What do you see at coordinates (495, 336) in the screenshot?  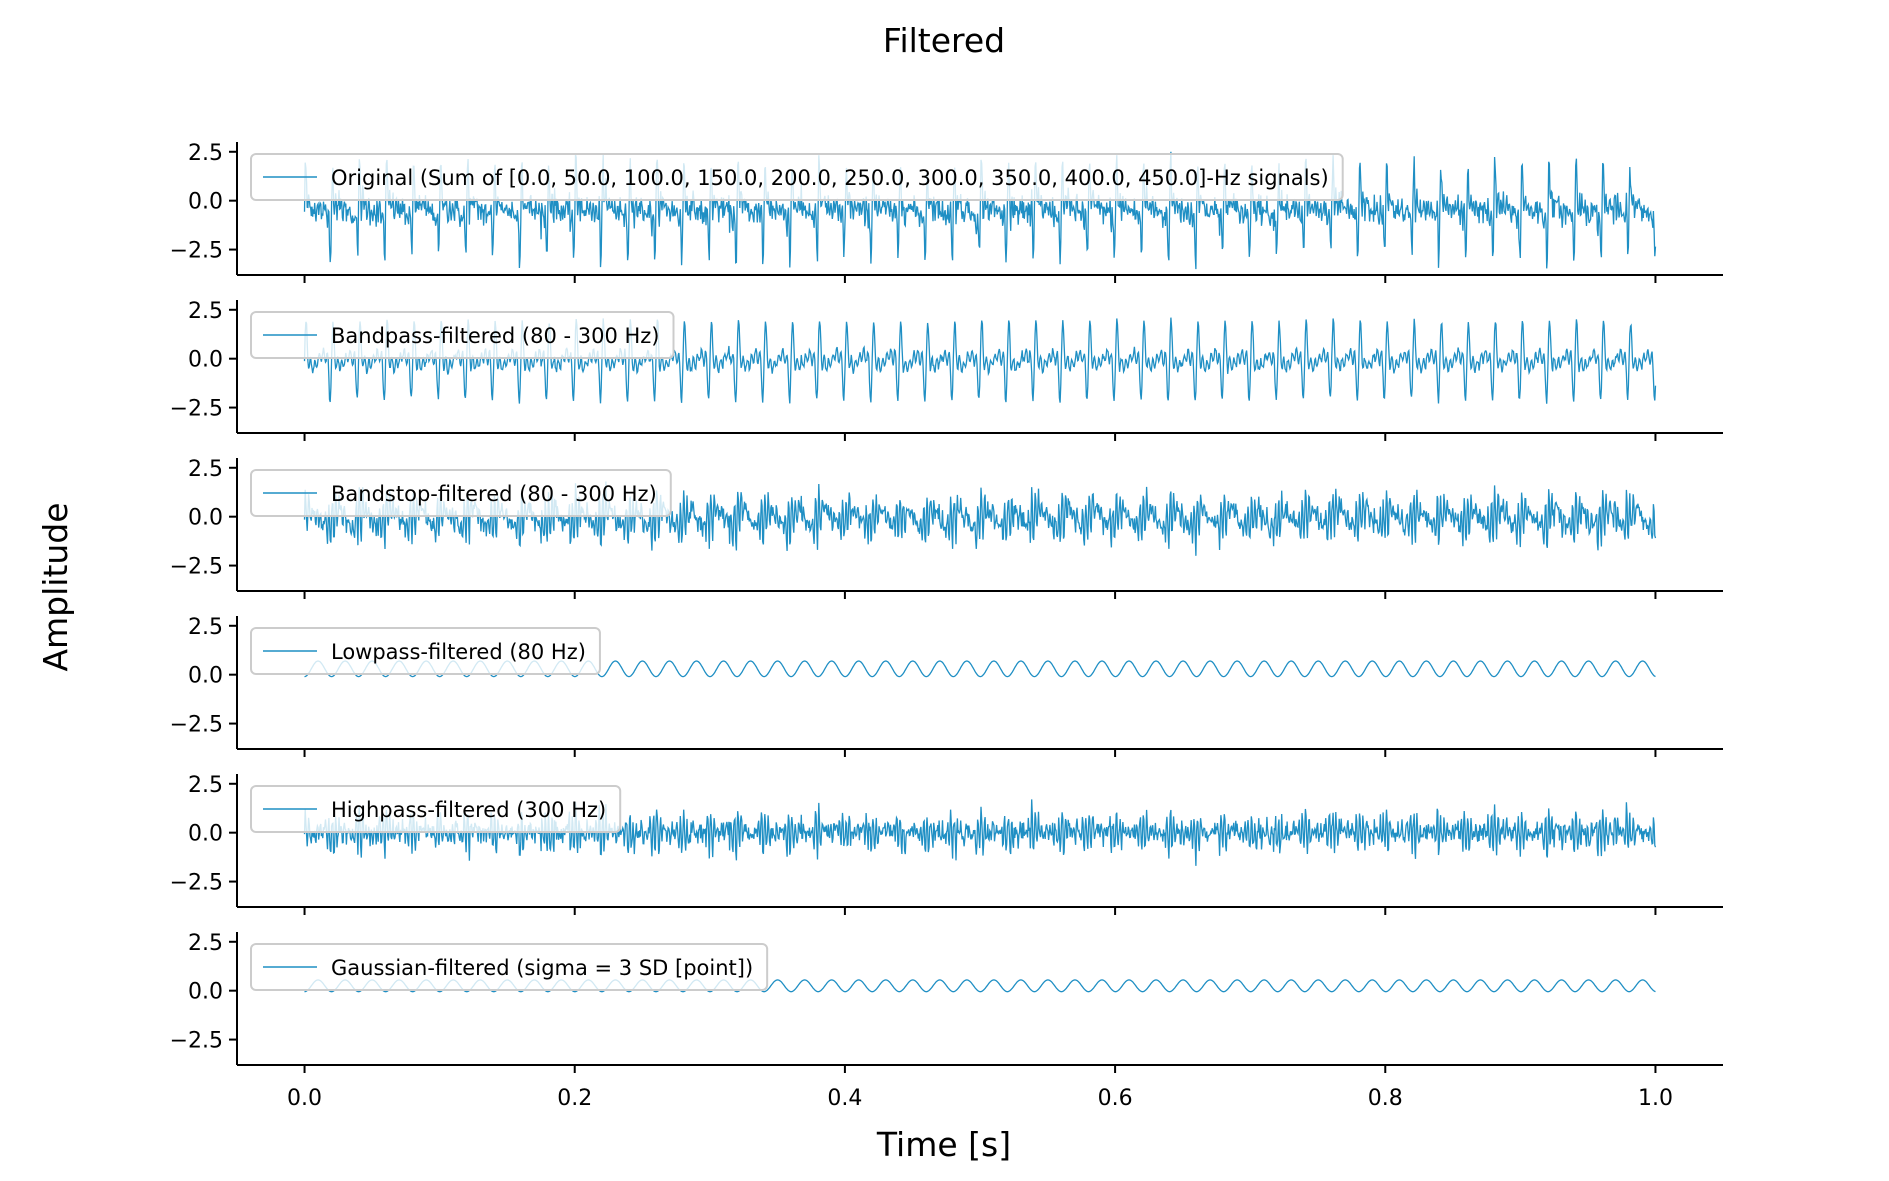 I see `legend-label: Bandpass-filtered (80 - 300 Hz)` at bounding box center [495, 336].